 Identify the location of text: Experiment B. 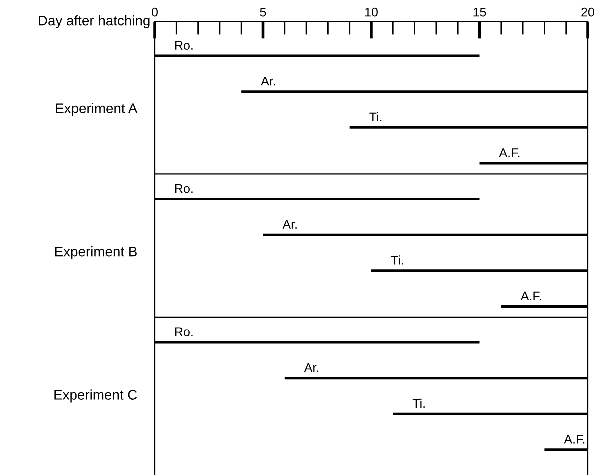
(96, 253).